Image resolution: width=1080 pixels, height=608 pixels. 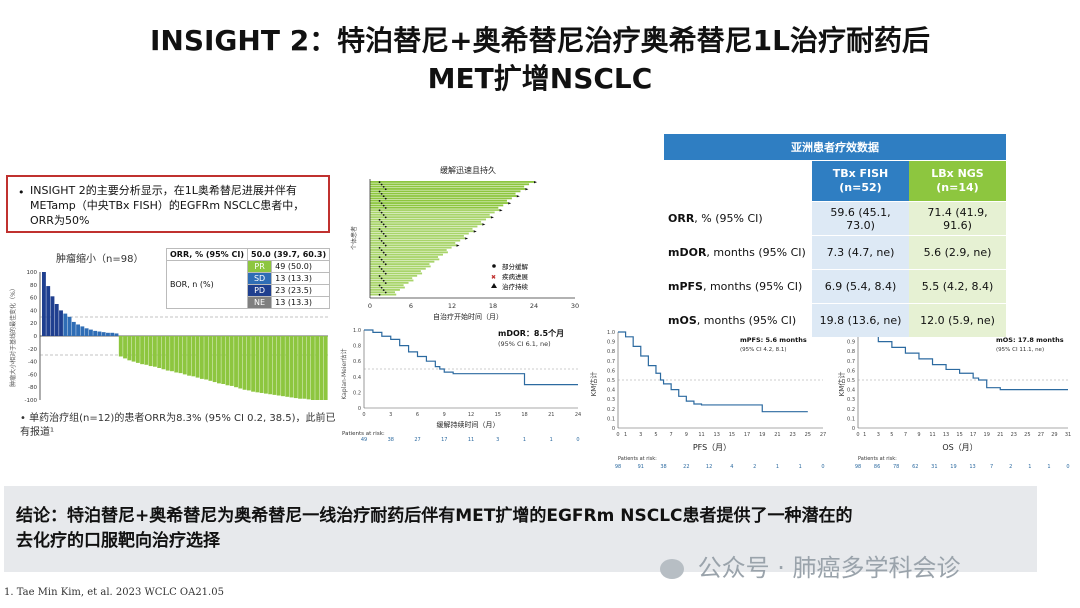 What do you see at coordinates (878, 435) in the screenshot?
I see `os-xtick: 3` at bounding box center [878, 435].